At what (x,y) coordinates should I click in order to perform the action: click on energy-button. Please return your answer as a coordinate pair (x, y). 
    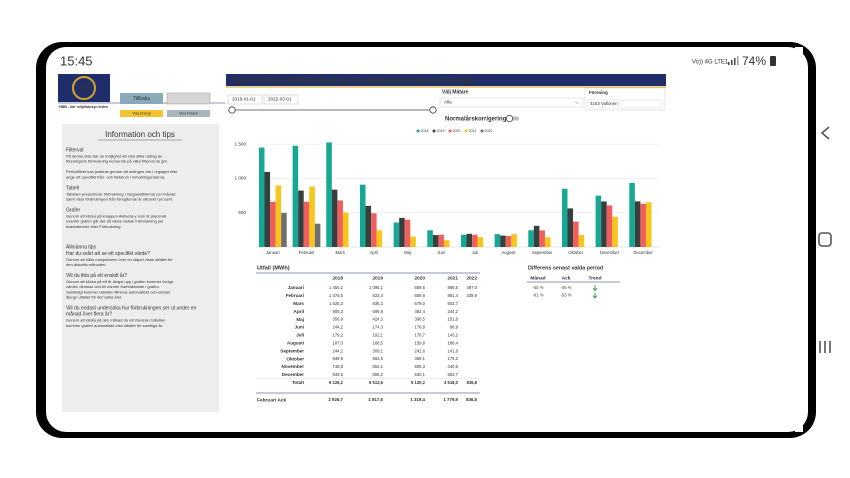
    Looking at the image, I should click on (141, 113).